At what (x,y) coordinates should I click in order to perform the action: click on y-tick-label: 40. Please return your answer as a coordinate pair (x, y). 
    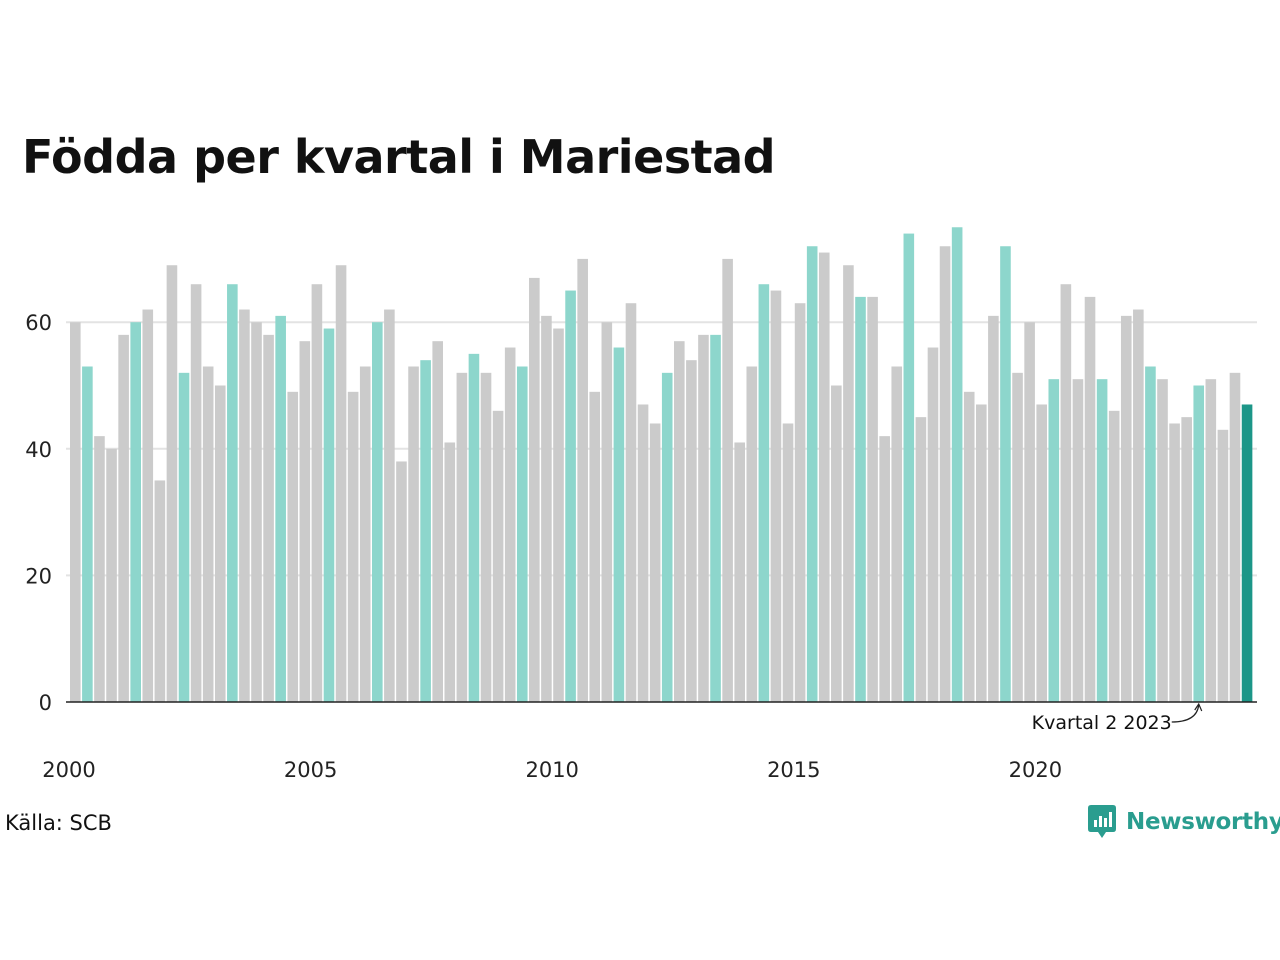
    Looking at the image, I should click on (38, 450).